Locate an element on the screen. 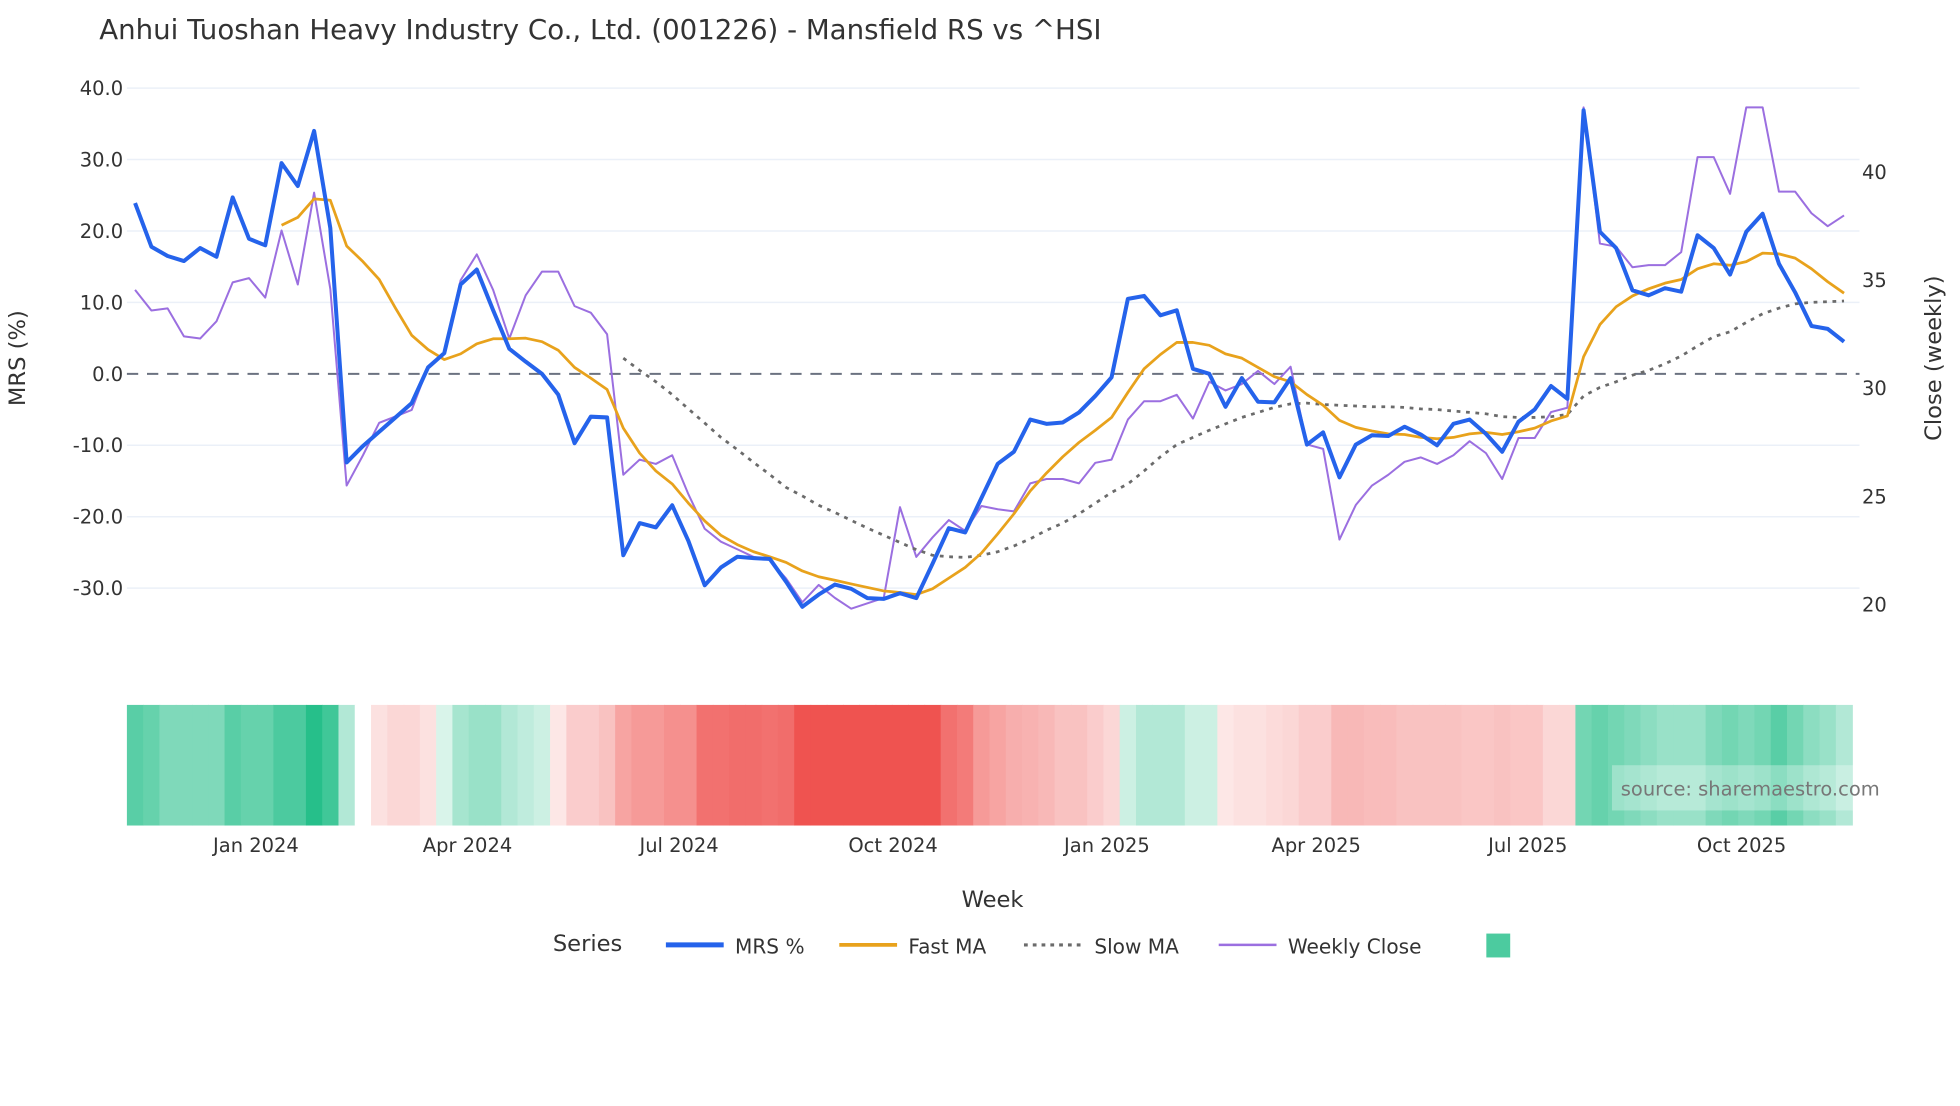  legend-title: Series is located at coordinates (588, 944).